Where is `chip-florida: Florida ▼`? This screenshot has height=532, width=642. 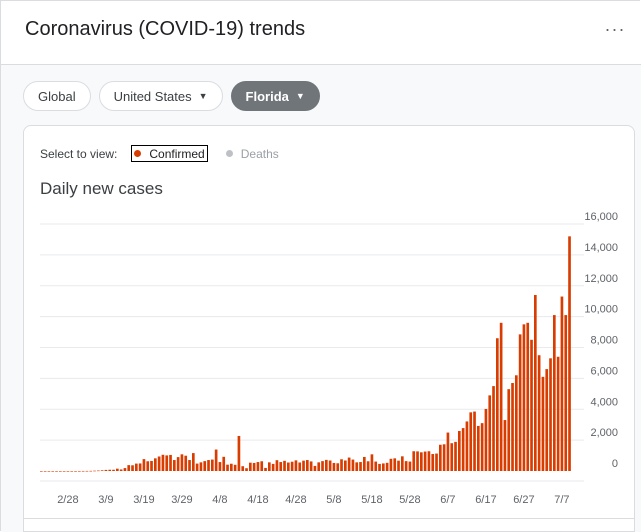
chip-florida: Florida ▼ is located at coordinates (275, 96).